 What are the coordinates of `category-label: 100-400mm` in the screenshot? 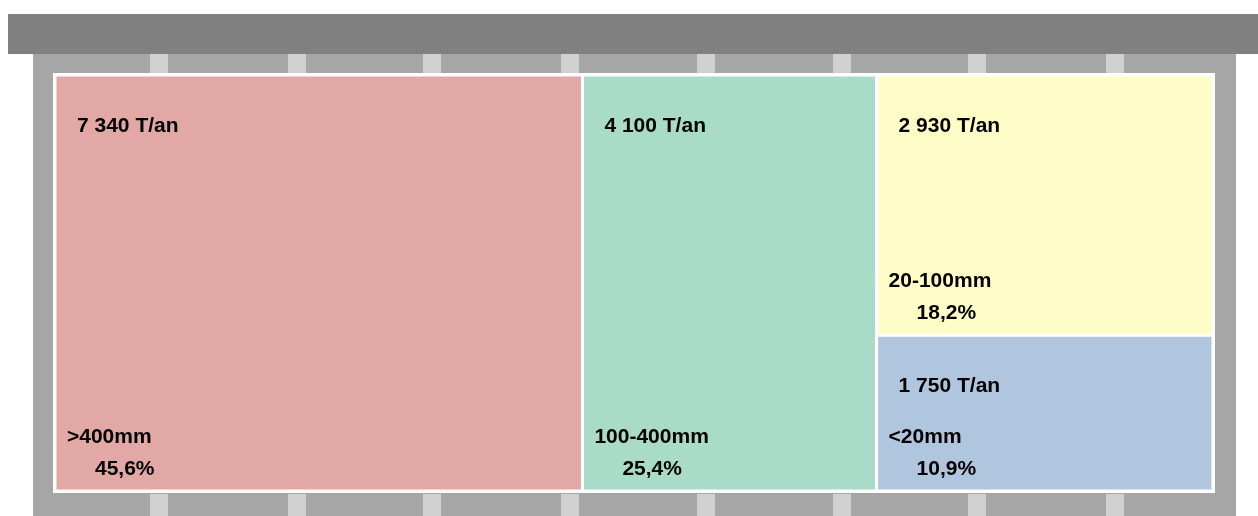 It's located at (651, 435).